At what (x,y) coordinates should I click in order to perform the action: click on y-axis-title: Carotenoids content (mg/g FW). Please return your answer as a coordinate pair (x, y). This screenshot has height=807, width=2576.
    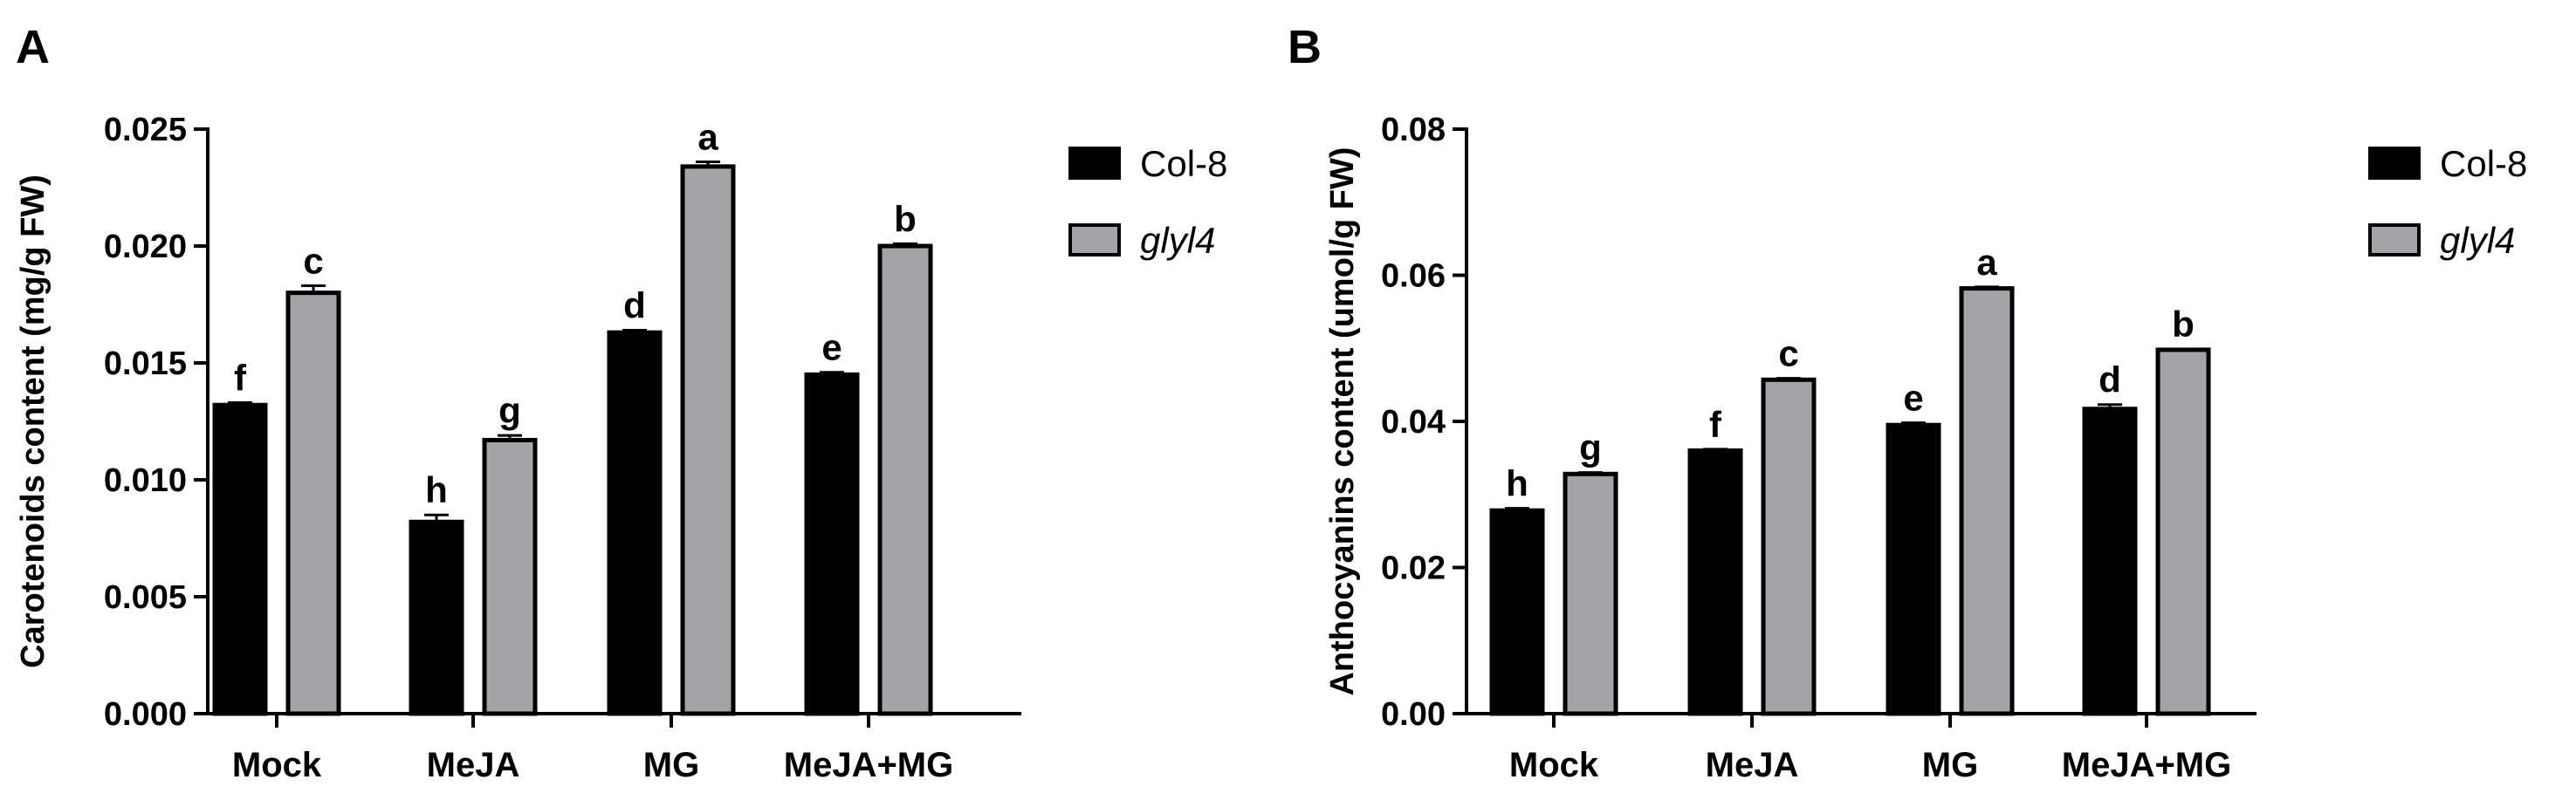
    Looking at the image, I should click on (34, 421).